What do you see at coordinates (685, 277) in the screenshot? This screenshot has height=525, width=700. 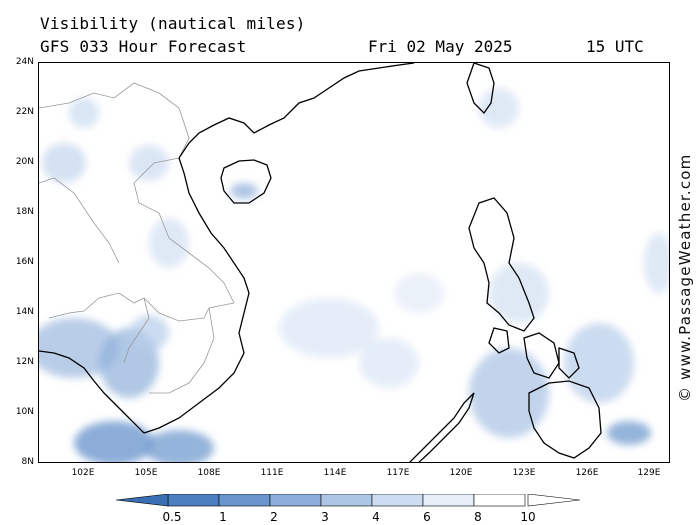 I see `passageweather-watermark: © www.PassageWeather.com` at bounding box center [685, 277].